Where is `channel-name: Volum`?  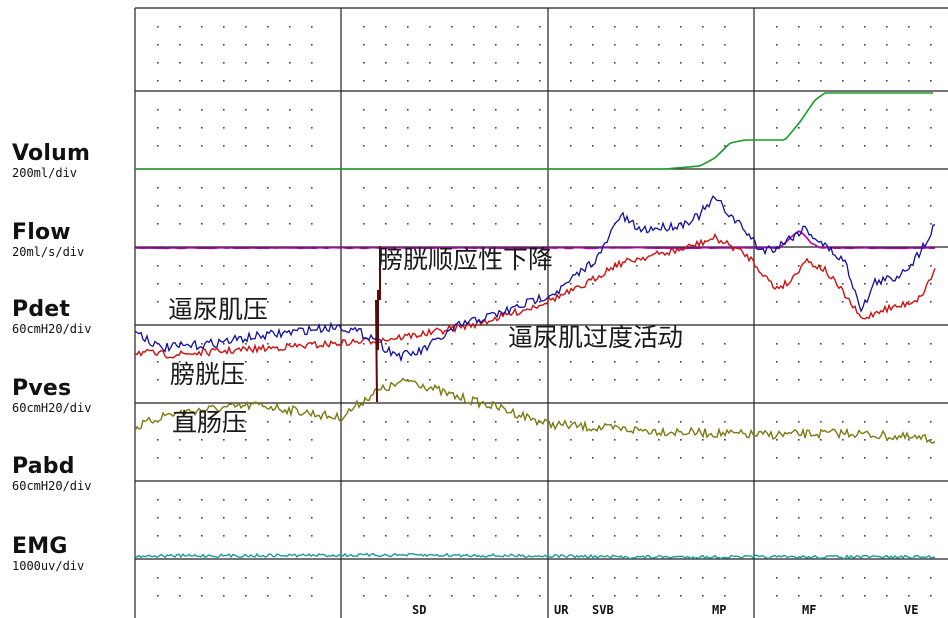
channel-name: Volum is located at coordinates (51, 153).